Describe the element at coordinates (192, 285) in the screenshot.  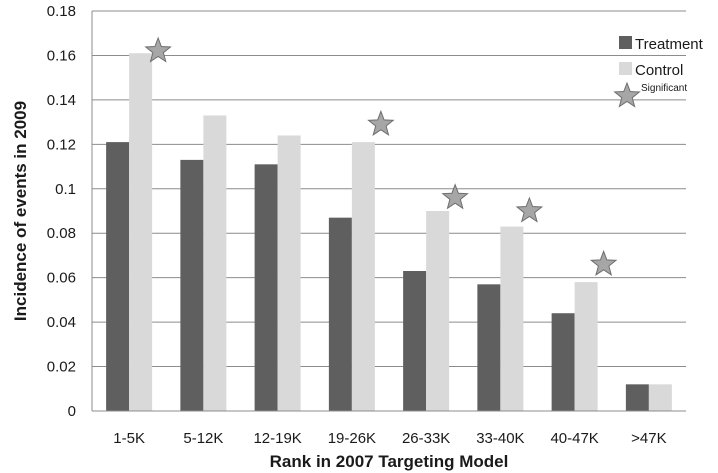
I see `bar-treatment-5-12k` at that location.